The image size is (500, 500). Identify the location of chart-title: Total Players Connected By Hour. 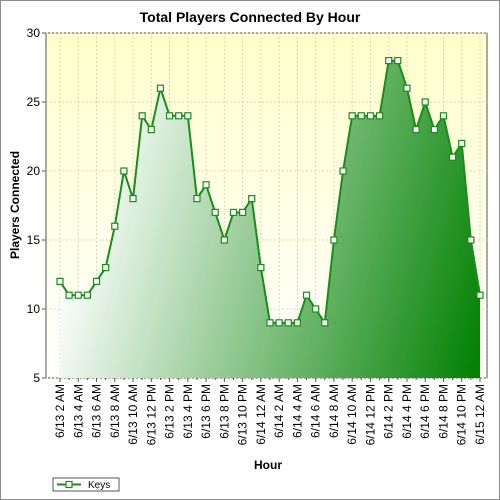
(250, 17).